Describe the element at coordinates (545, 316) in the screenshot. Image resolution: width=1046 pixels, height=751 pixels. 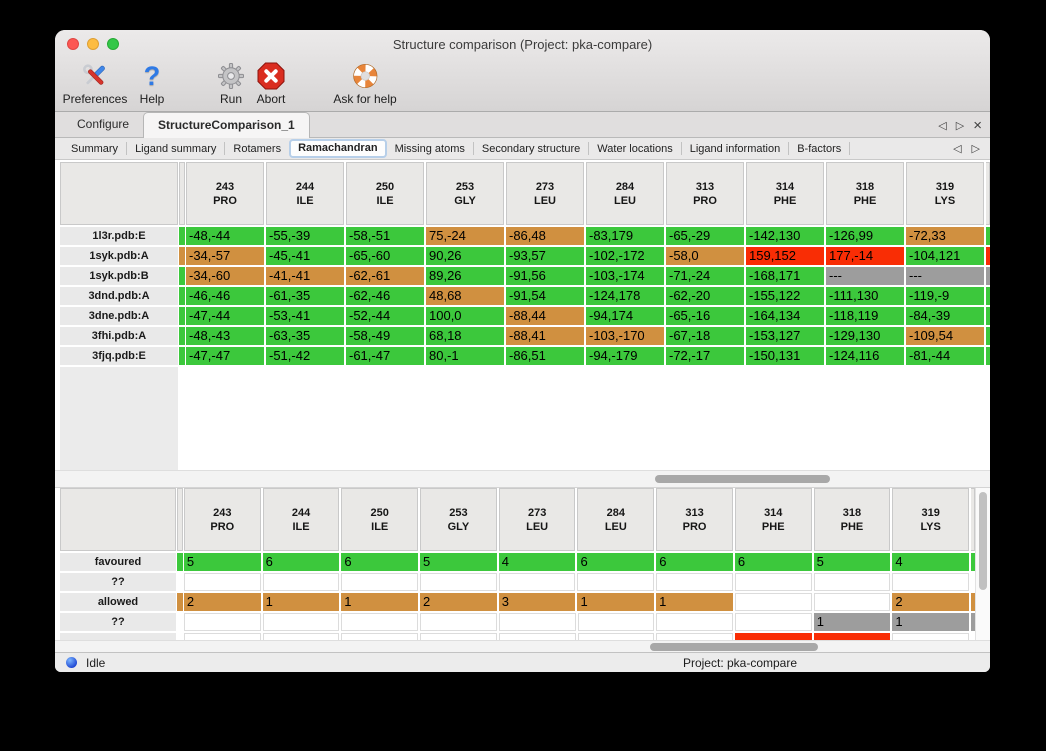
I see `table-cell: -88,44` at that location.